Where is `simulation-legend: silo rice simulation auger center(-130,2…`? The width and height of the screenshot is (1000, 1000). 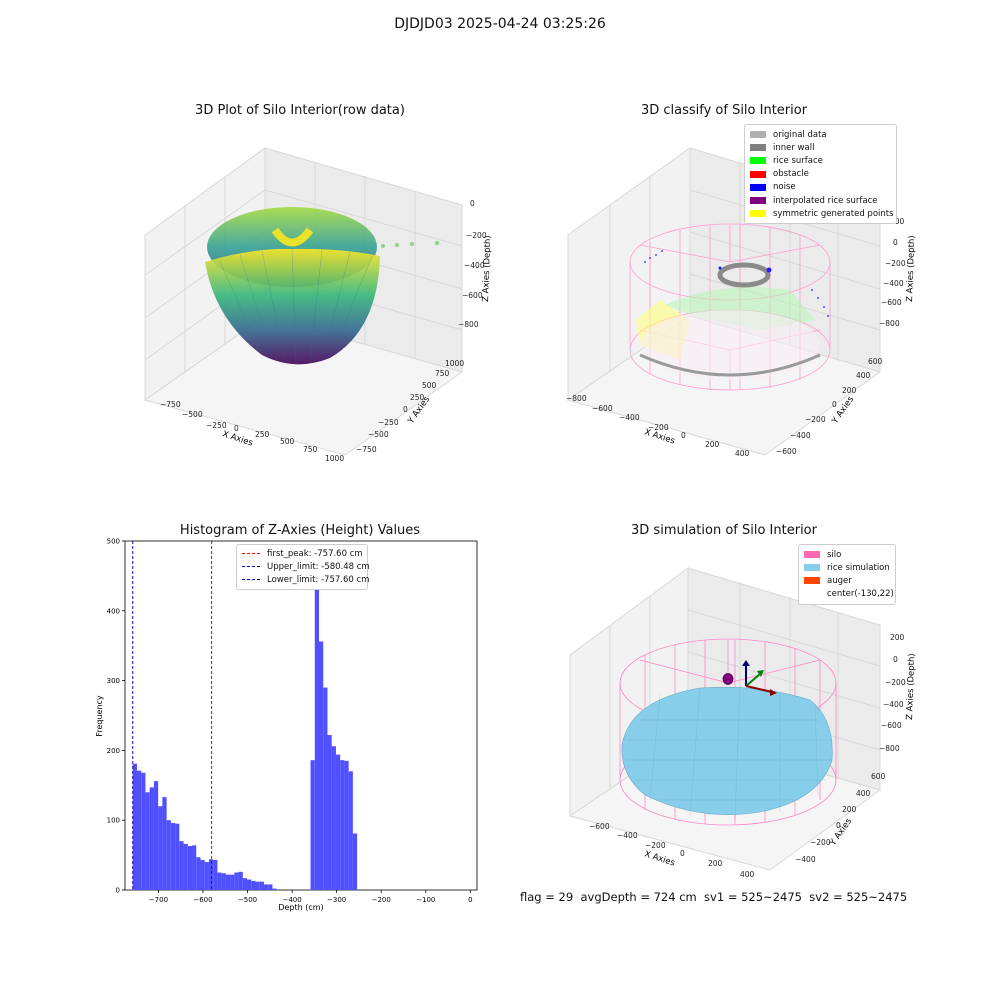 simulation-legend: silo rice simulation auger center(-130,2… is located at coordinates (847, 574).